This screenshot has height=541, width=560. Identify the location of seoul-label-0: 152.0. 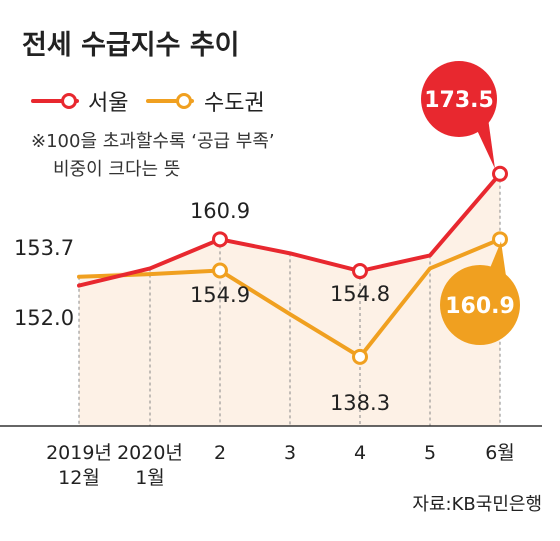
(44, 318).